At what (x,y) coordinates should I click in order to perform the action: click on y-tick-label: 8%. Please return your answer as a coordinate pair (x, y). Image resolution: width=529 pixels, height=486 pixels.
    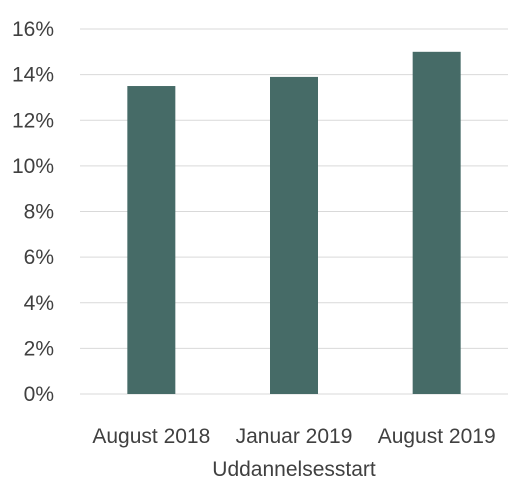
    Looking at the image, I should click on (39, 212).